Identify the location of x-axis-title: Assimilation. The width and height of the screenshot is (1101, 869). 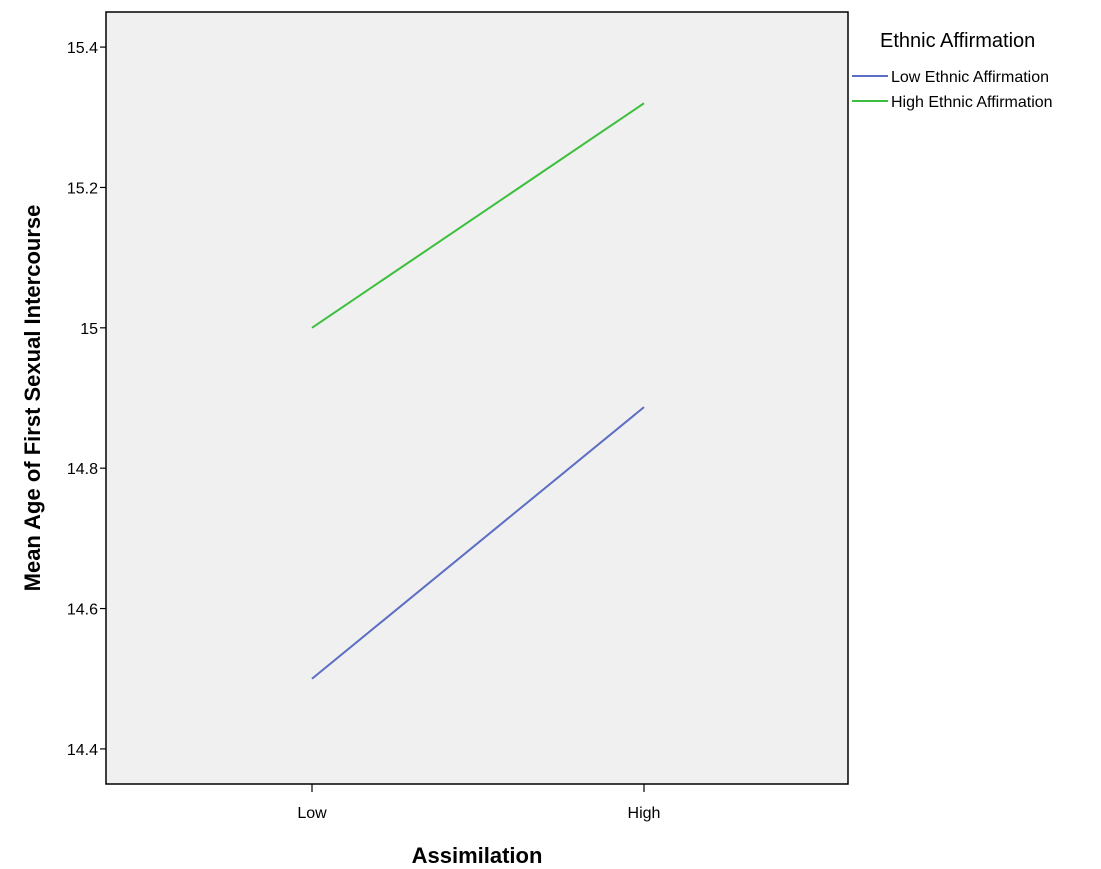
(477, 855).